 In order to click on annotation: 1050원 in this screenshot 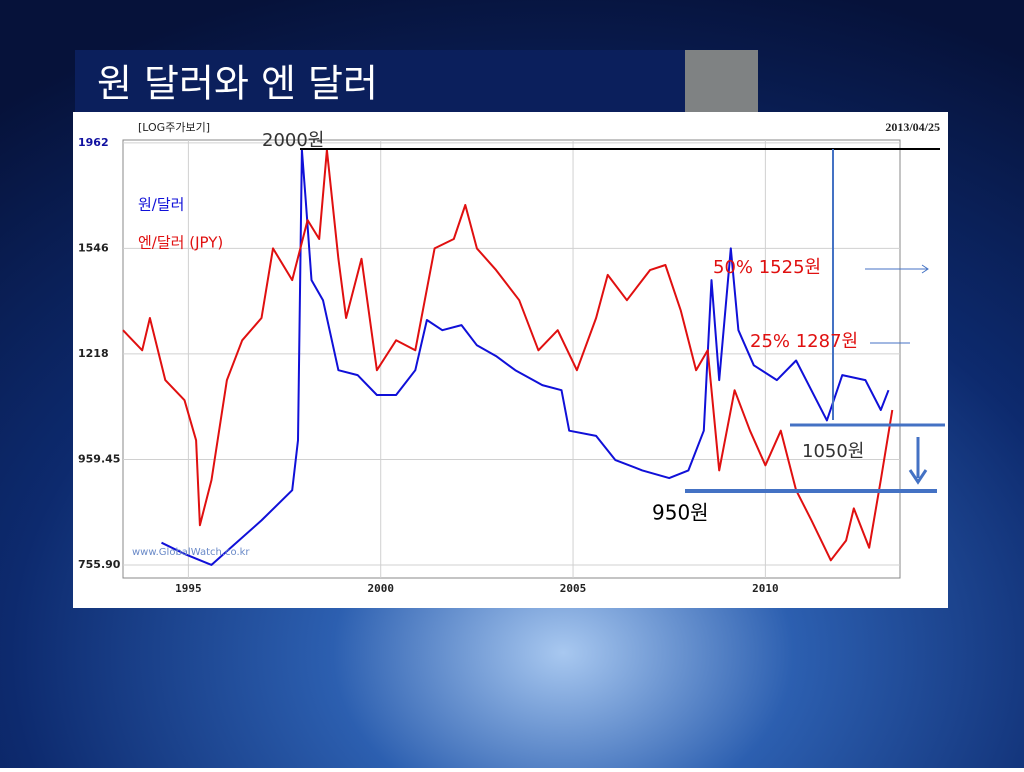, I will do `click(833, 451)`.